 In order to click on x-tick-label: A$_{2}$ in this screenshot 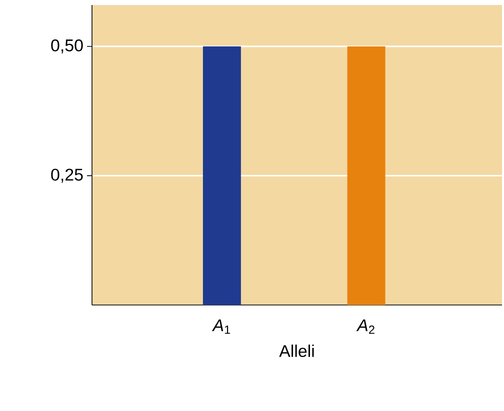, I will do `click(365, 327)`.